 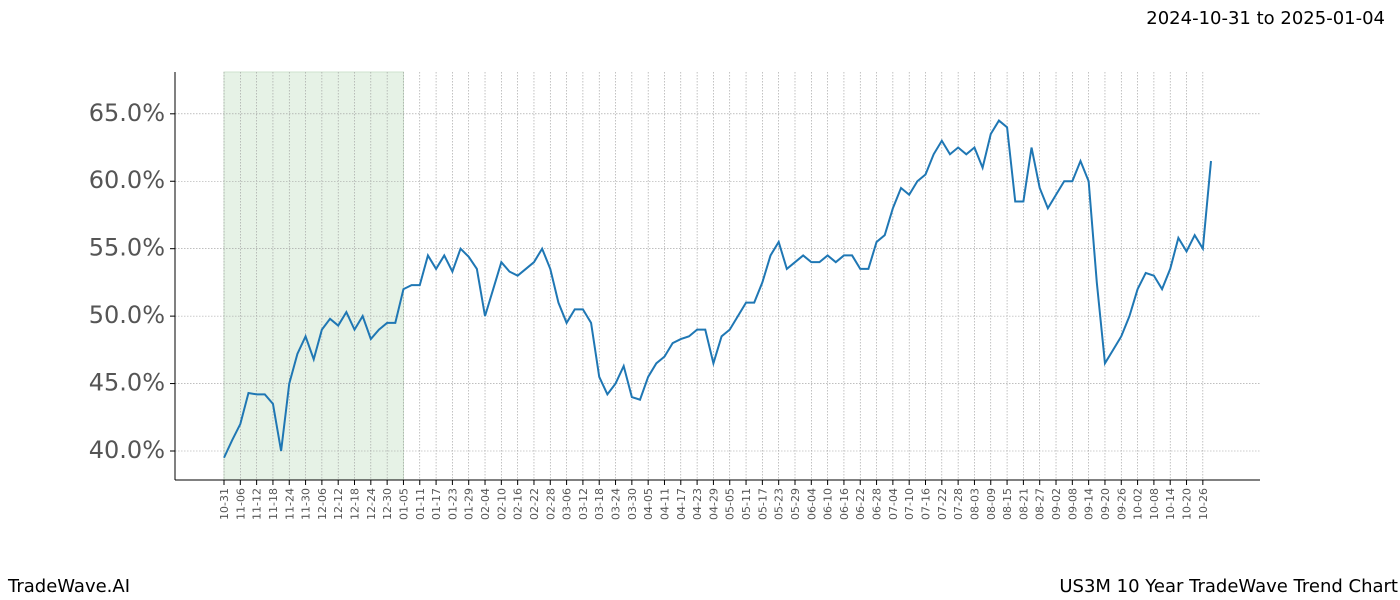 I want to click on y-tick-label: 55.0%, so click(x=127, y=248).